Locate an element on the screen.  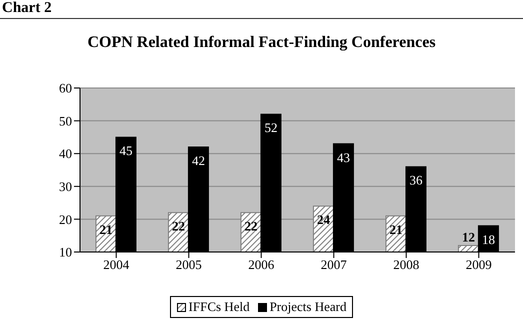
data-label: 42 is located at coordinates (198, 160).